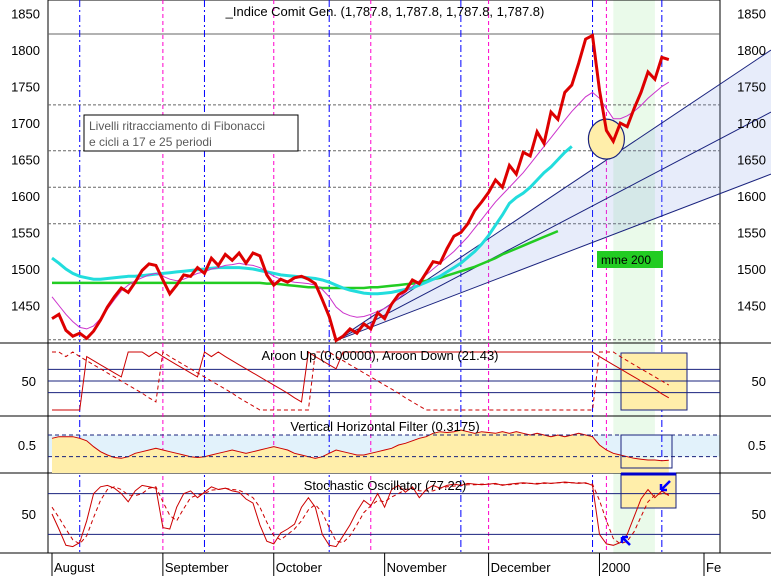 This screenshot has width=771, height=576. I want to click on price-tick-label-left: 1800, so click(25, 50).